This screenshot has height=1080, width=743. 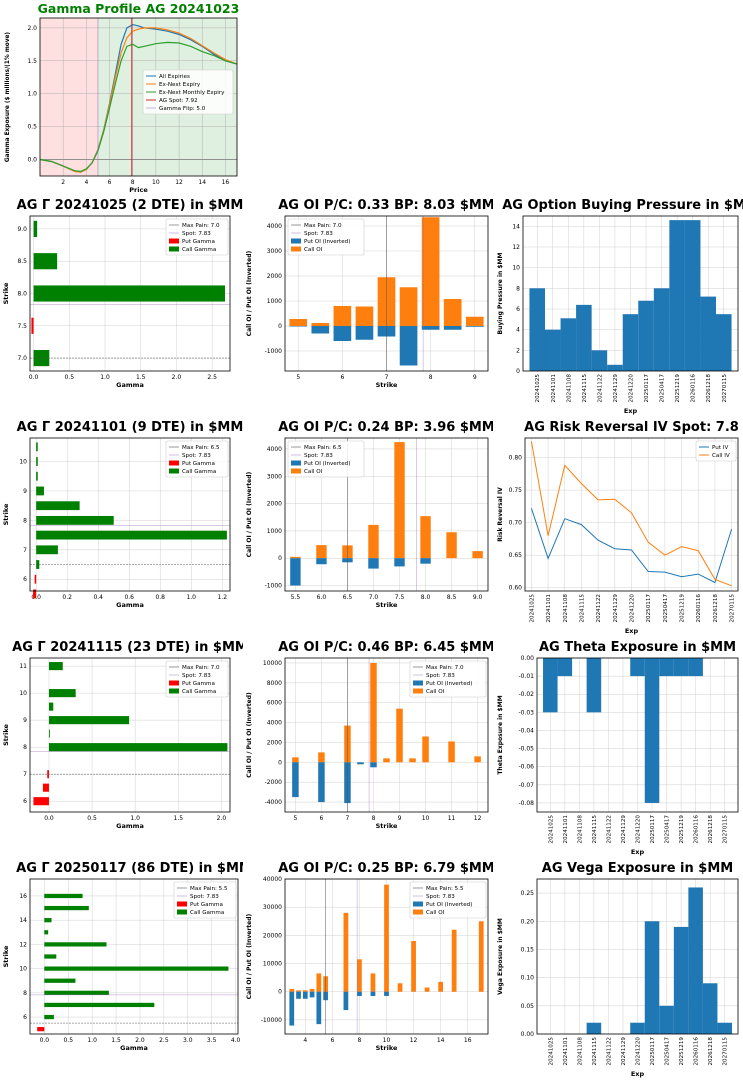 I want to click on x-tick-label: 20250117, so click(x=653, y=829).